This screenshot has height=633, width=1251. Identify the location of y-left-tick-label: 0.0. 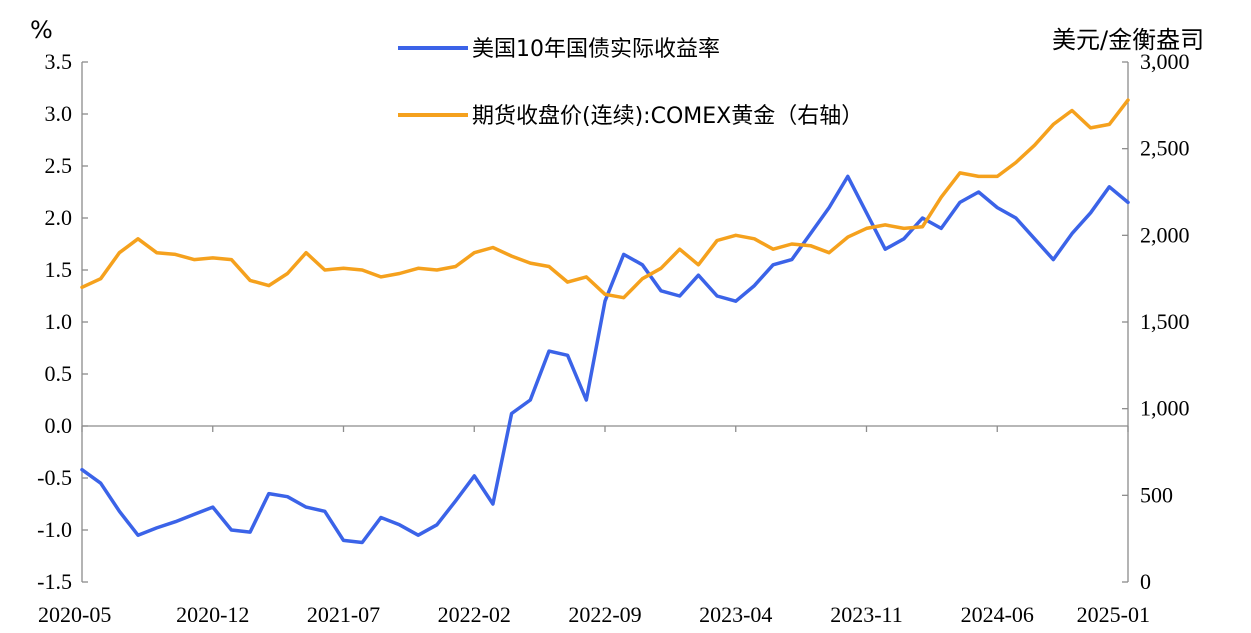
(59, 425).